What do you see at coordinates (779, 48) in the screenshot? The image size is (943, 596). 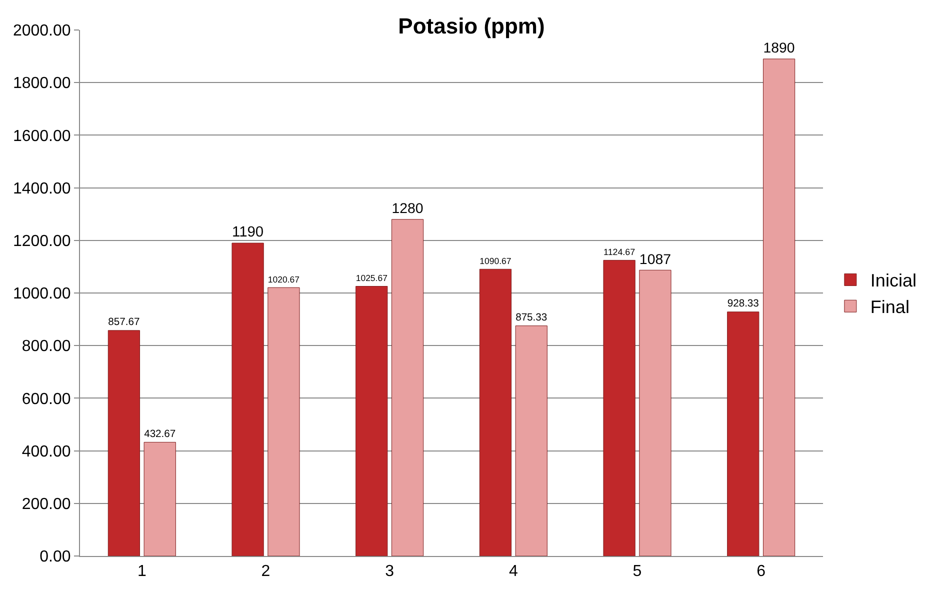 I see `data-label: 1890` at bounding box center [779, 48].